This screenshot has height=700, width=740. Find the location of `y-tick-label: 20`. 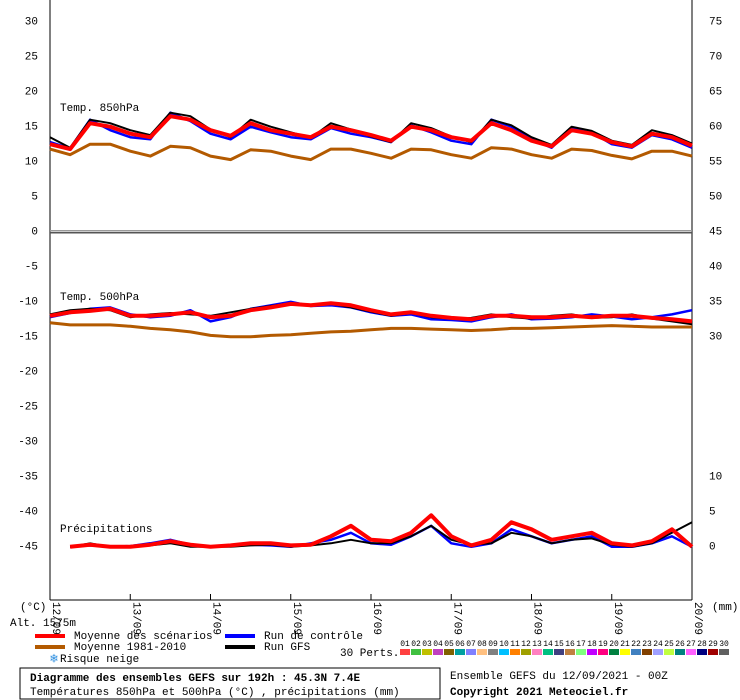

y-tick-label: 20 is located at coordinates (31, 93).